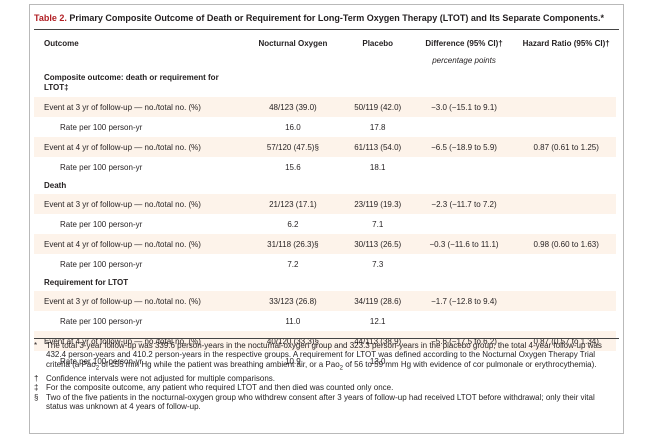 The height and width of the screenshot is (440, 660). I want to click on cell-nocturnal: 21/123 (17.1), so click(293, 204).